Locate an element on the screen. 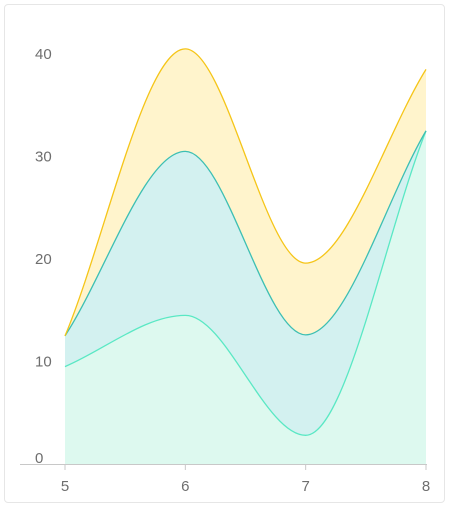 The width and height of the screenshot is (451, 509). y-tick-label: 20 is located at coordinates (43, 259).